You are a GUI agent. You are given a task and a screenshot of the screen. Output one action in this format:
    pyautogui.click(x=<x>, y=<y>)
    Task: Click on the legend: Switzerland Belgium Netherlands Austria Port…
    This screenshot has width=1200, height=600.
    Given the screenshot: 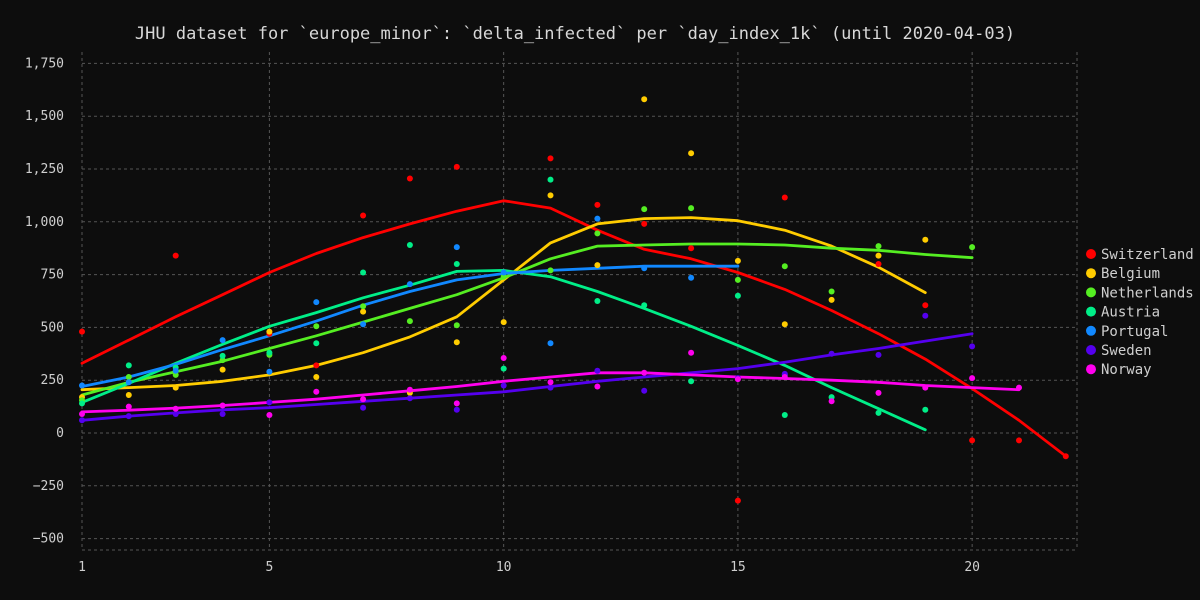 What is the action you would take?
    pyautogui.click(x=1140, y=312)
    